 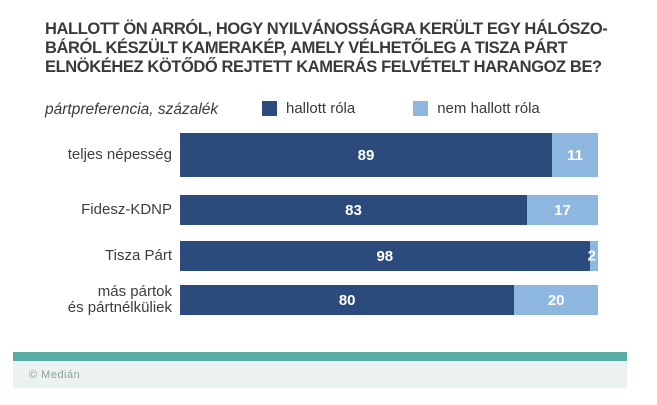 I want to click on bar-segment-not-heard: 17, so click(x=562, y=210).